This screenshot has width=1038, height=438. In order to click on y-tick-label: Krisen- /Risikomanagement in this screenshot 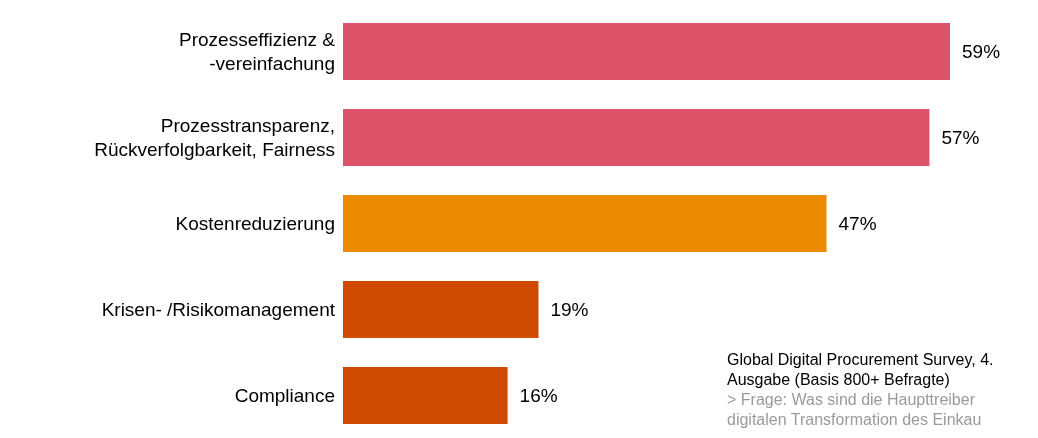, I will do `click(218, 309)`.